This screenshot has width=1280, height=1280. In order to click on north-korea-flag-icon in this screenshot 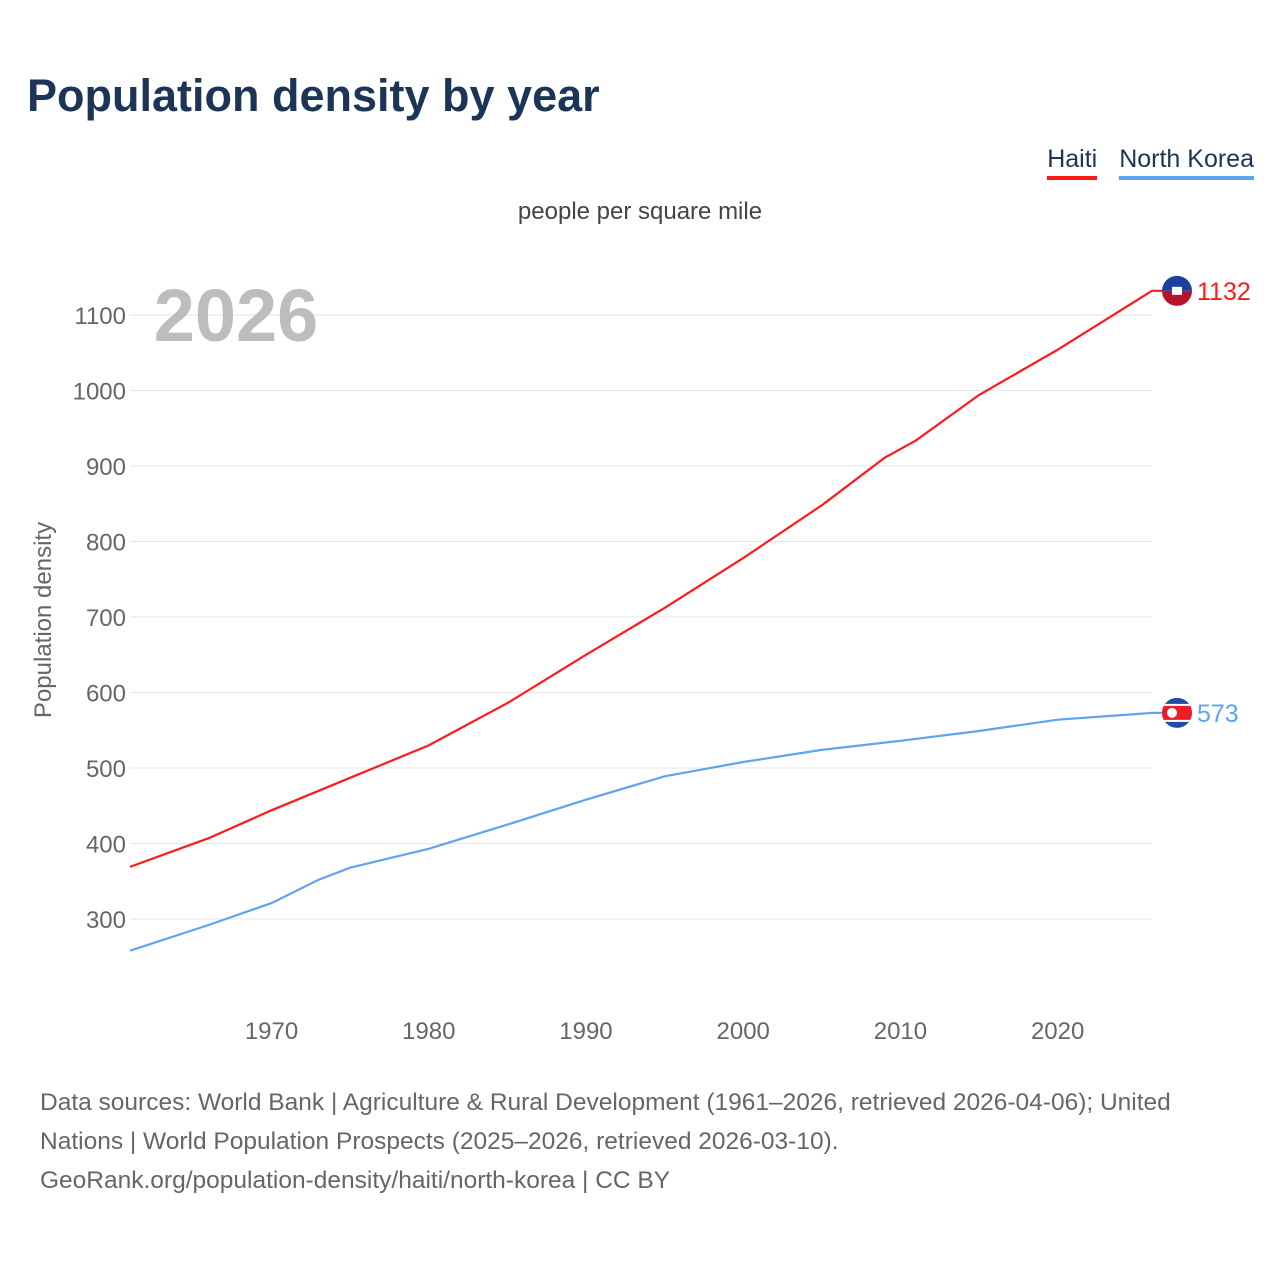, I will do `click(1177, 712)`.